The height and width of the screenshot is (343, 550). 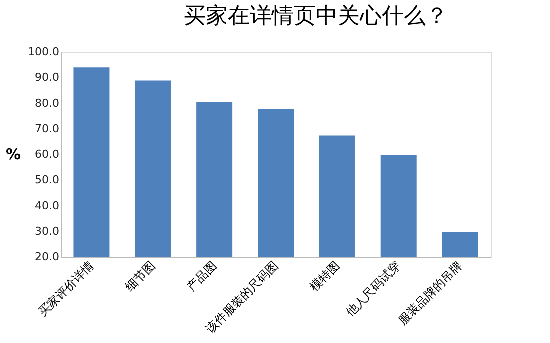 I want to click on y-tick-label: 90.0, so click(x=47, y=77).